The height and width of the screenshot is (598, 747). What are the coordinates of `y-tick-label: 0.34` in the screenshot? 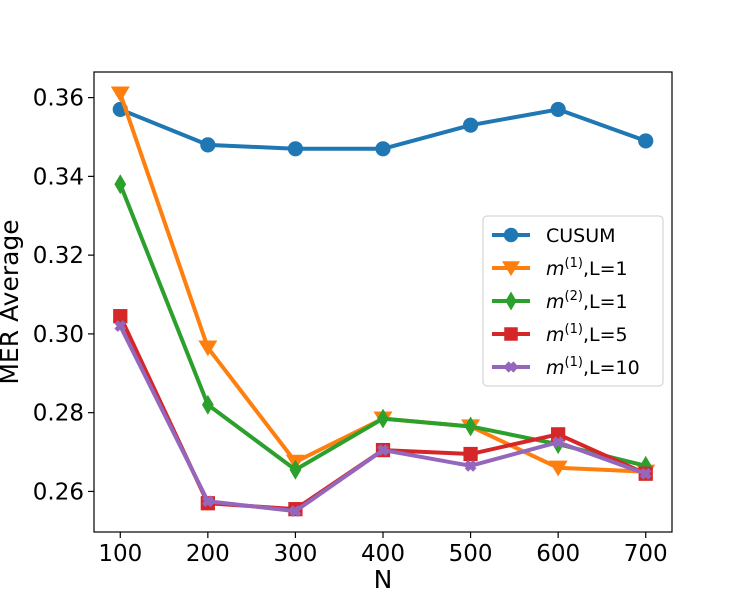 It's located at (58, 177).